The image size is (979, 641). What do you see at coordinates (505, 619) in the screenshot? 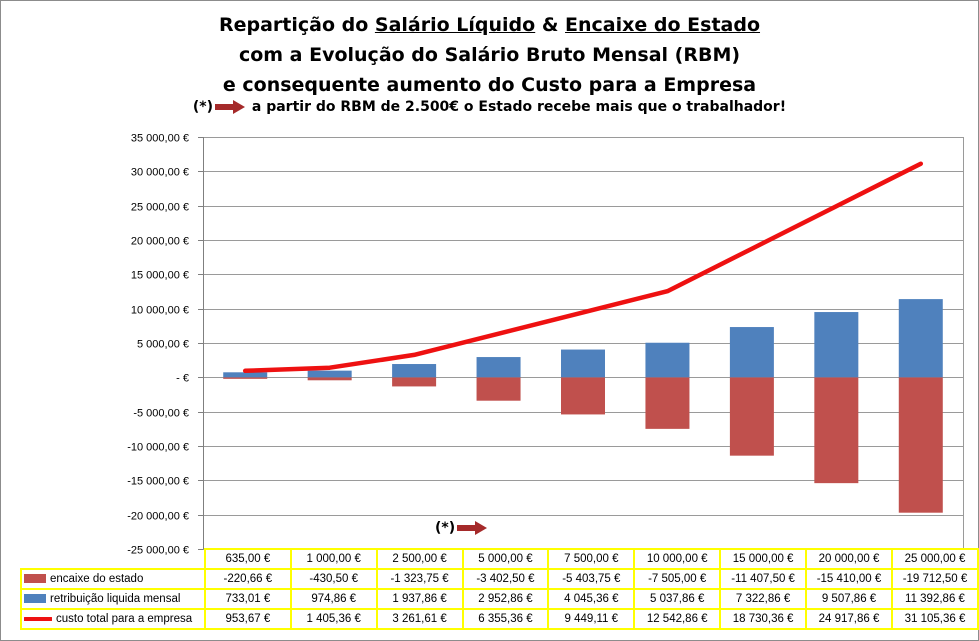
I see `table-cell: 6 355,36 €` at bounding box center [505, 619].